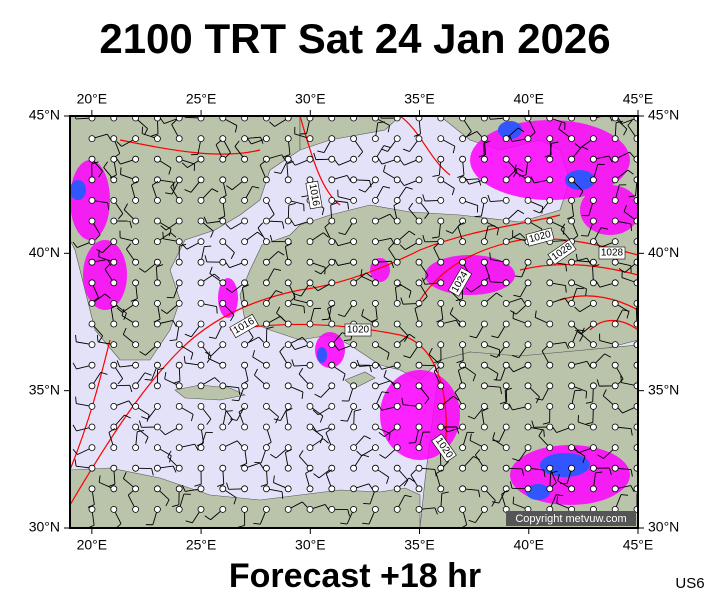 The width and height of the screenshot is (711, 605). I want to click on lon-label-top: 45°E, so click(638, 99).